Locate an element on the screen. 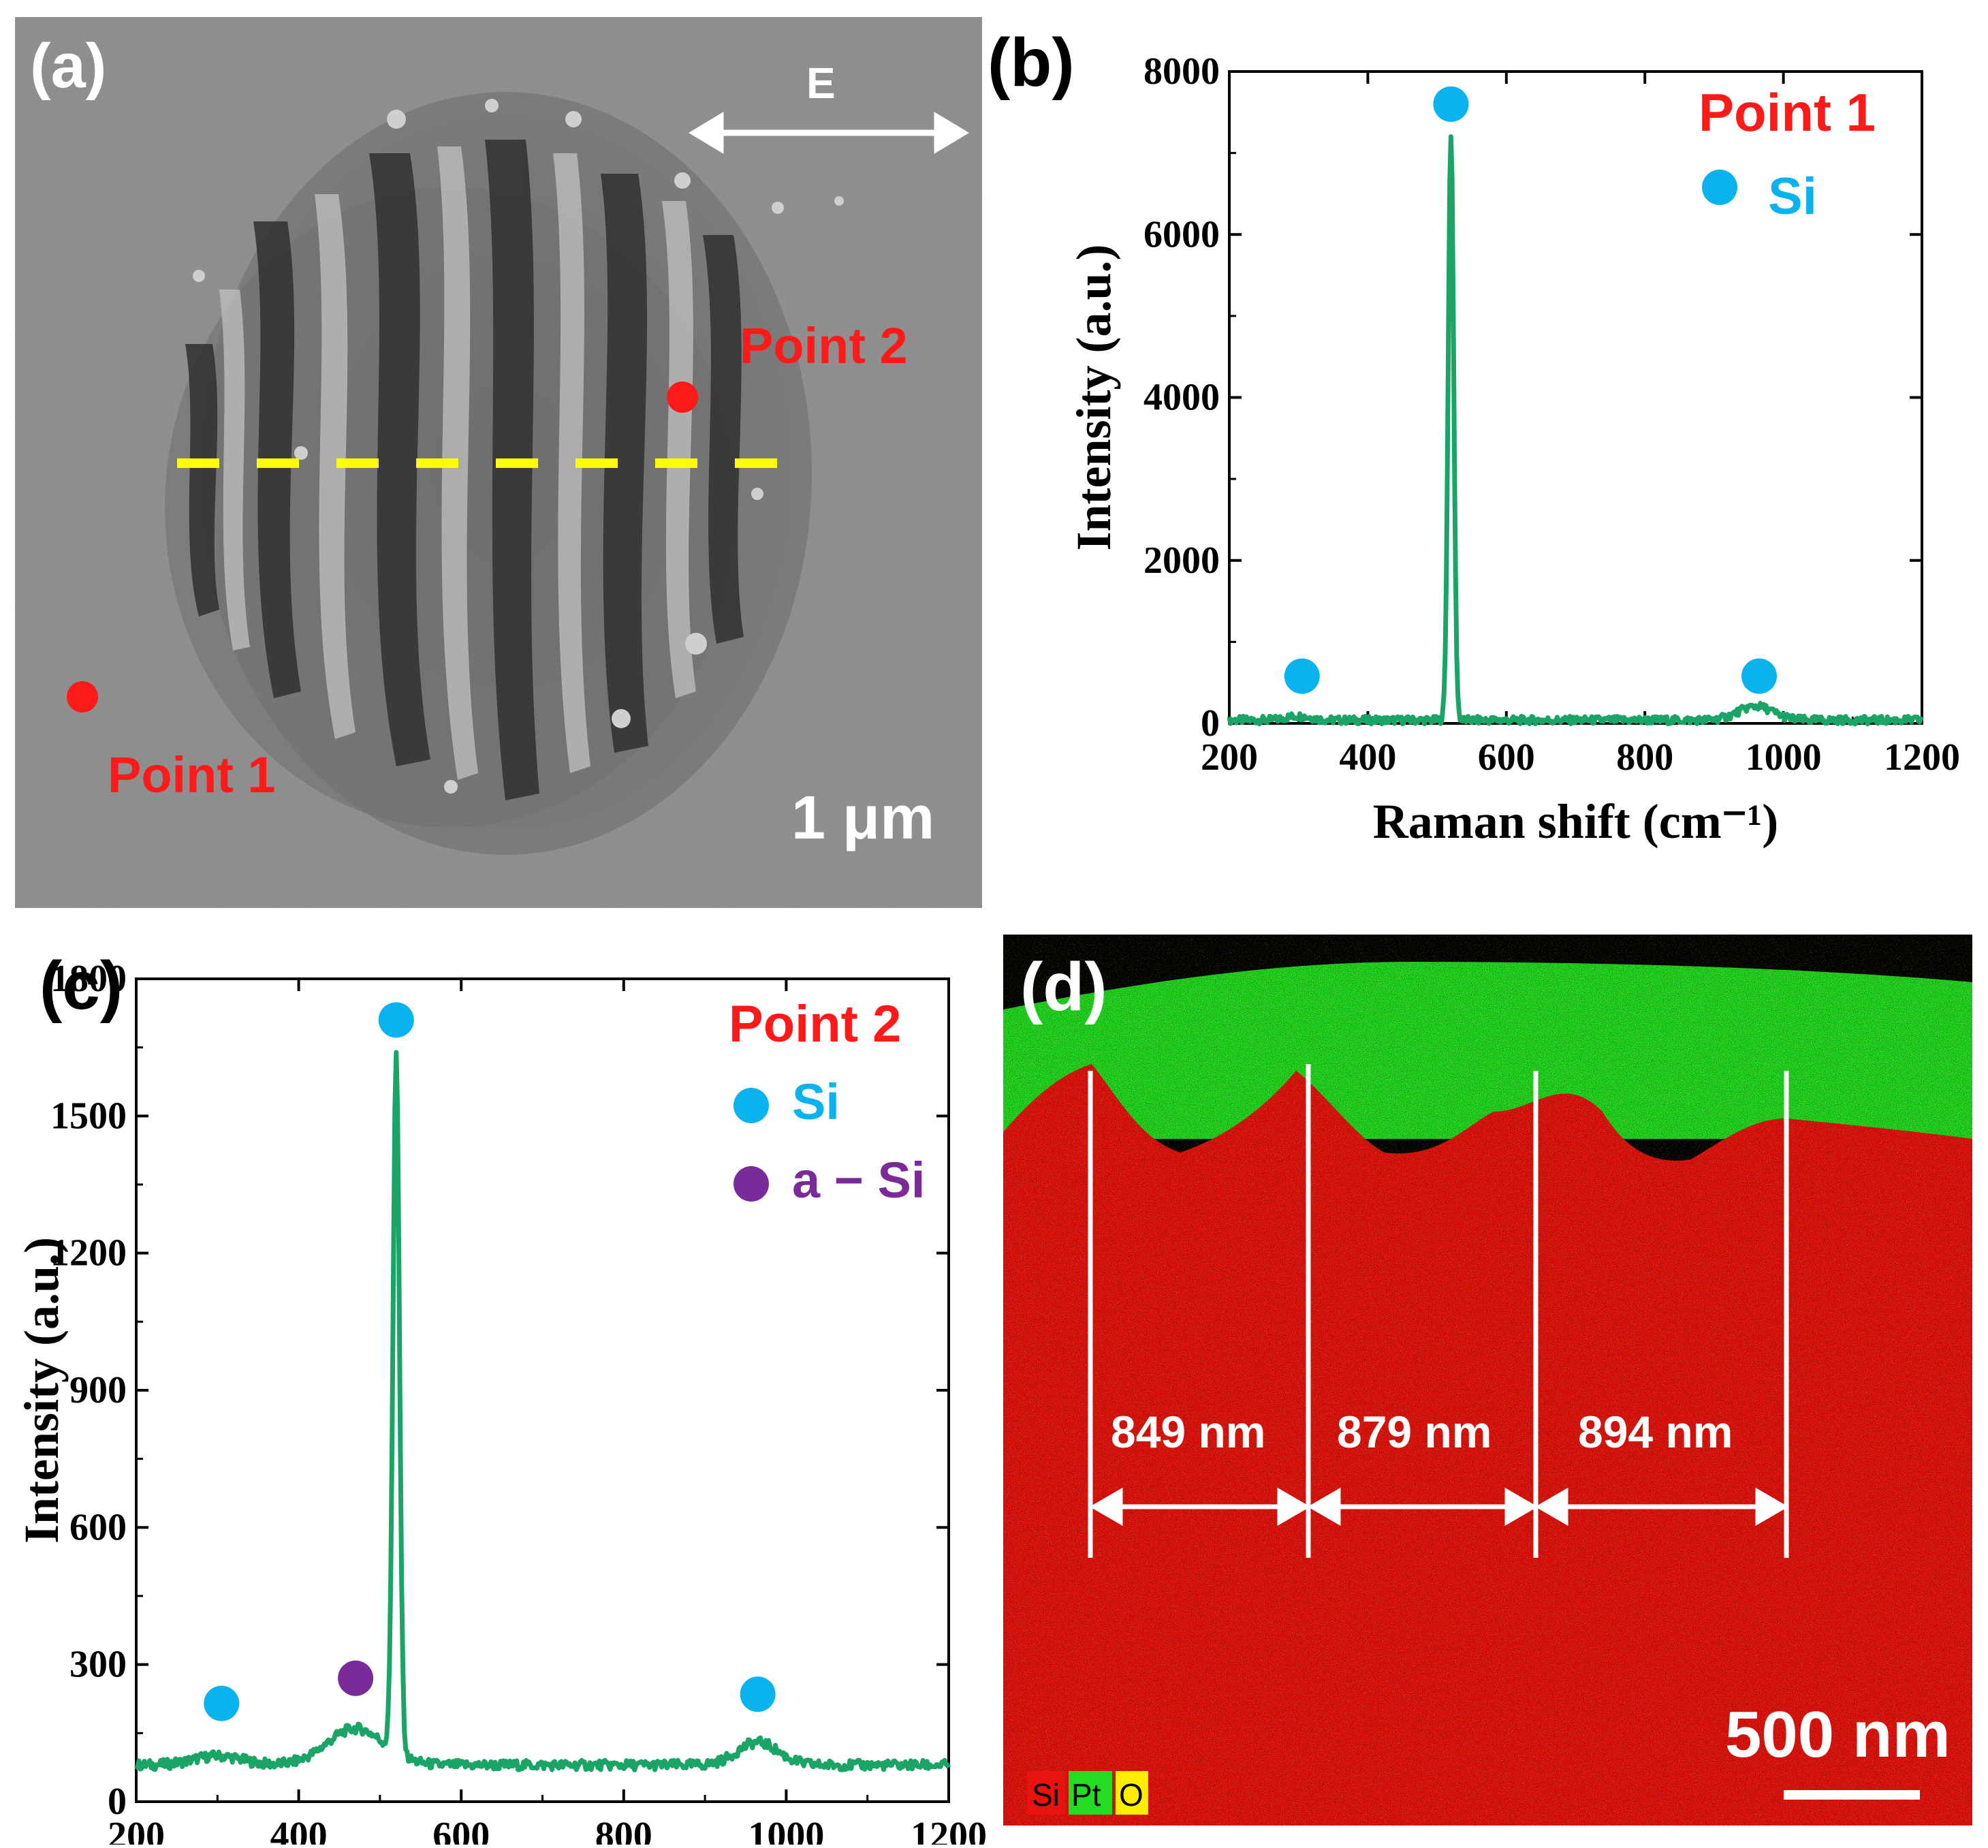 The height and width of the screenshot is (1848, 1988). y-tick-label: 1800 is located at coordinates (88, 979).